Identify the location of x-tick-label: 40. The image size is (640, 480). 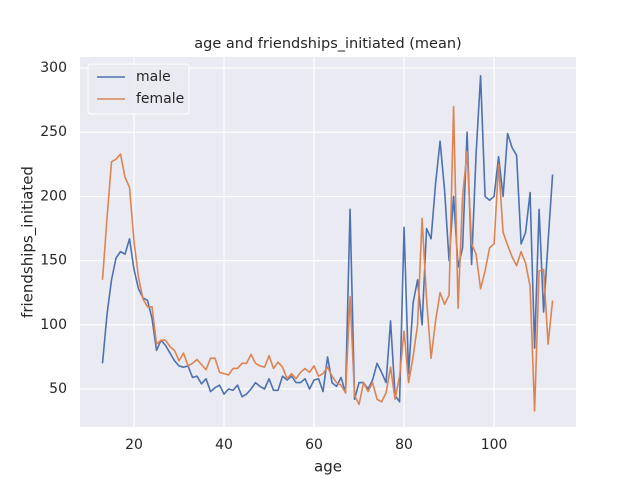
(224, 445).